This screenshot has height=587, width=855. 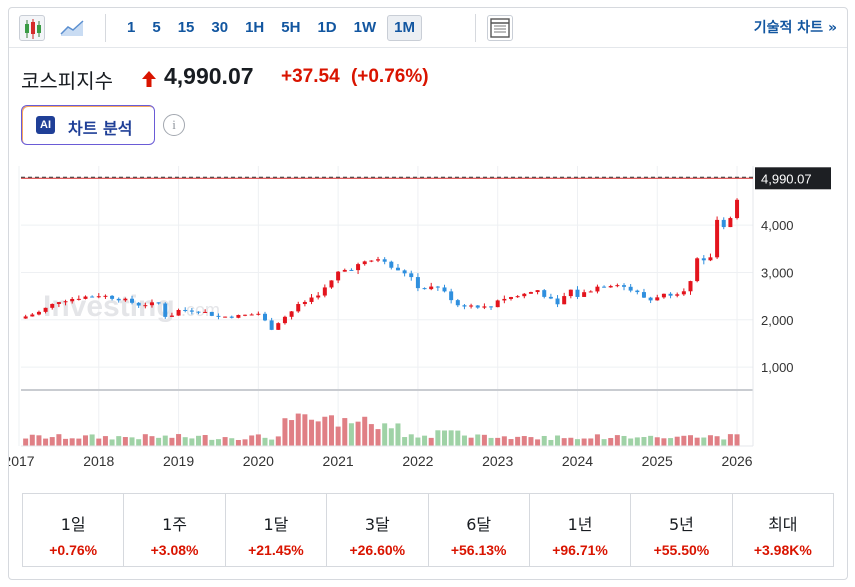 What do you see at coordinates (782, 550) in the screenshot?
I see `performance-return: +3.98K%` at bounding box center [782, 550].